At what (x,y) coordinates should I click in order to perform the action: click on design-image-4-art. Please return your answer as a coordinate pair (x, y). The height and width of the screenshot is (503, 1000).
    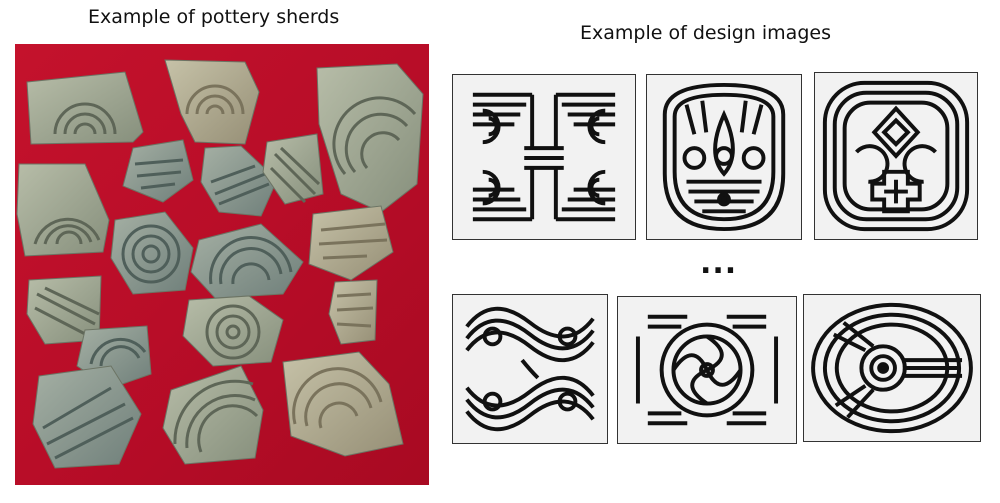
    Looking at the image, I should click on (530, 369).